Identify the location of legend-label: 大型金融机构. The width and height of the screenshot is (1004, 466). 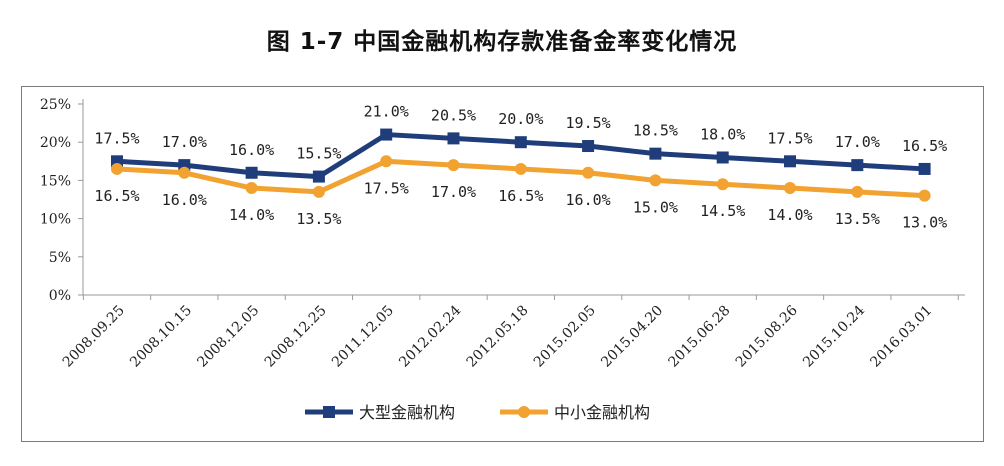
(407, 412).